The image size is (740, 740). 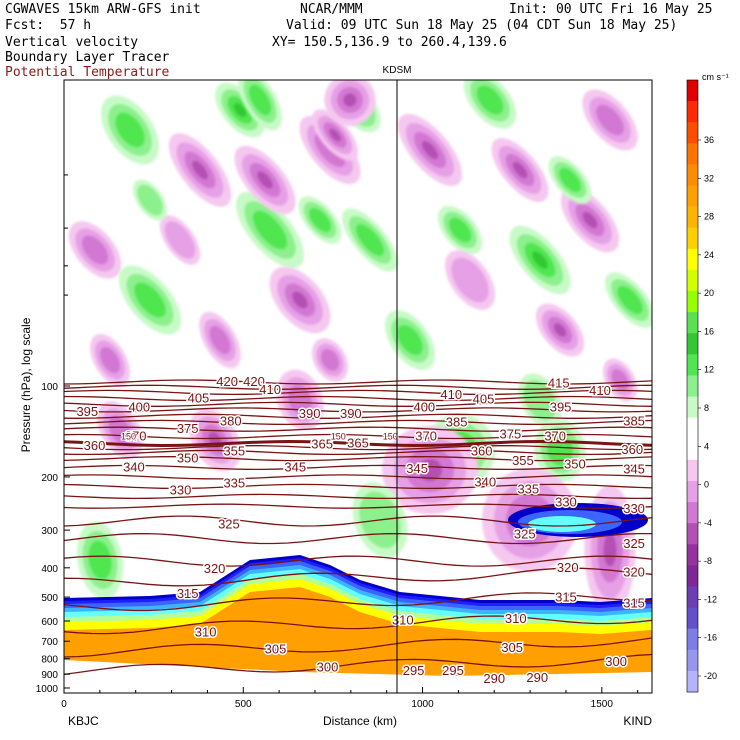 What do you see at coordinates (634, 572) in the screenshot?
I see `theta-contour-label: 320` at bounding box center [634, 572].